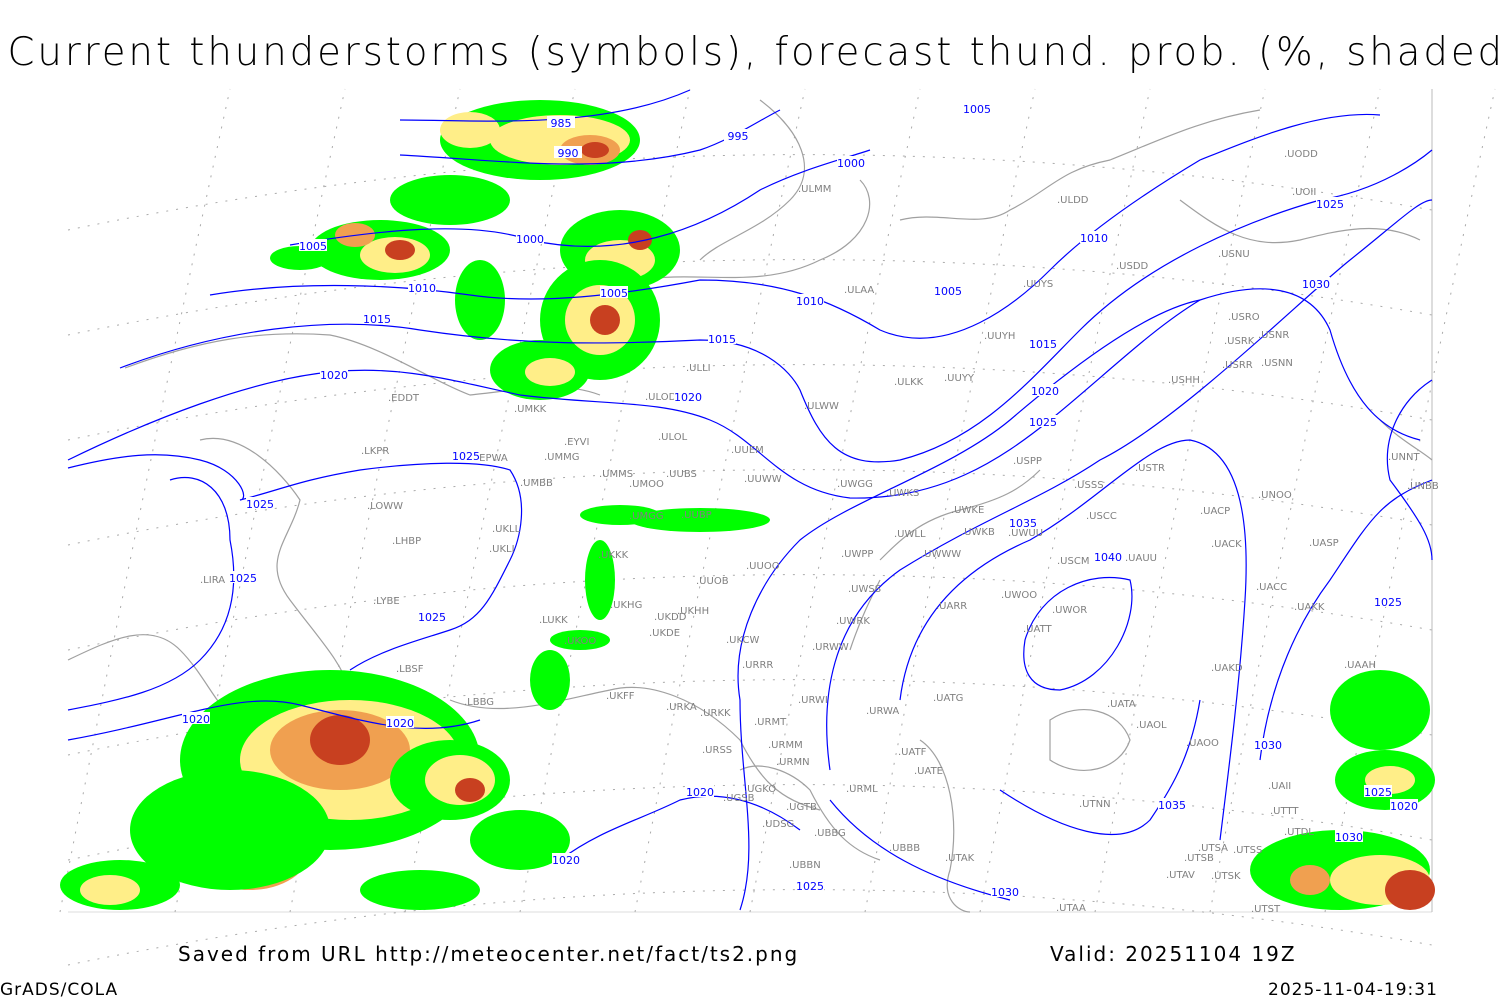  I want to click on valid-time-text: Valid: 20251104 19Z, so click(1173, 954).